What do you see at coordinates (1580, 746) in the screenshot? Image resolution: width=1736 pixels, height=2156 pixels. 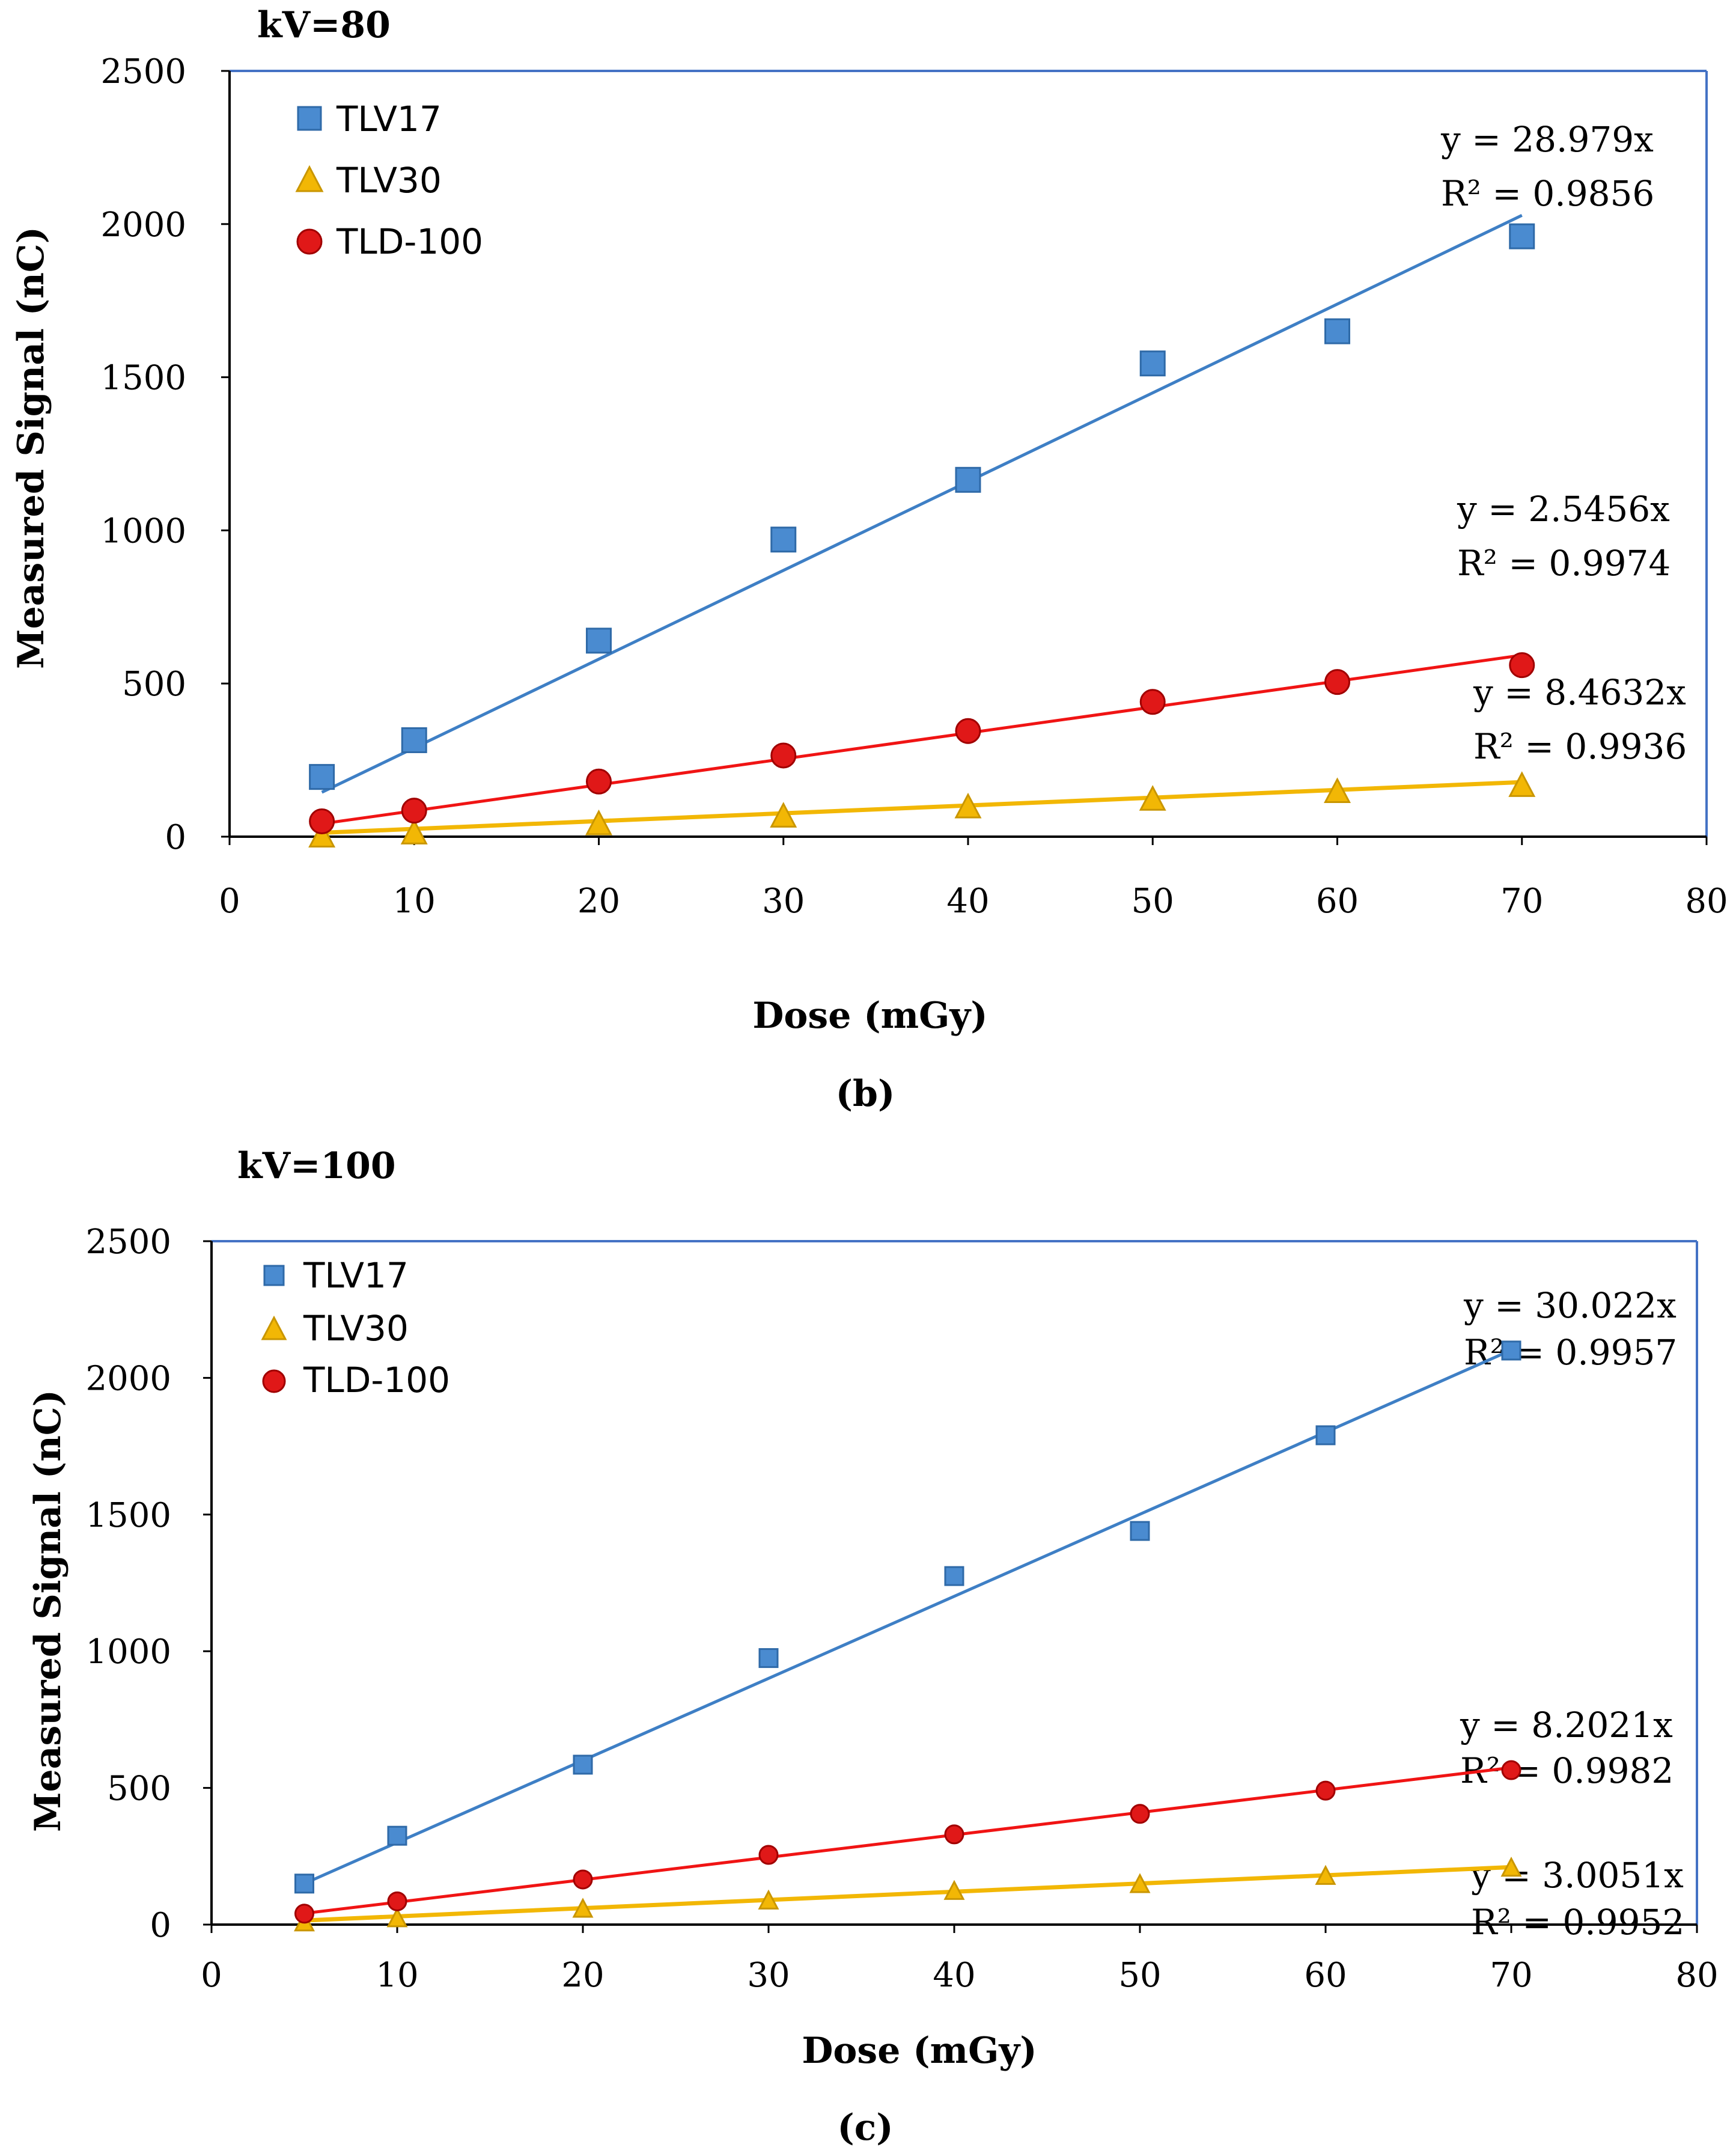 I see `trend-r2-tld100: R² = 0.9936` at bounding box center [1580, 746].